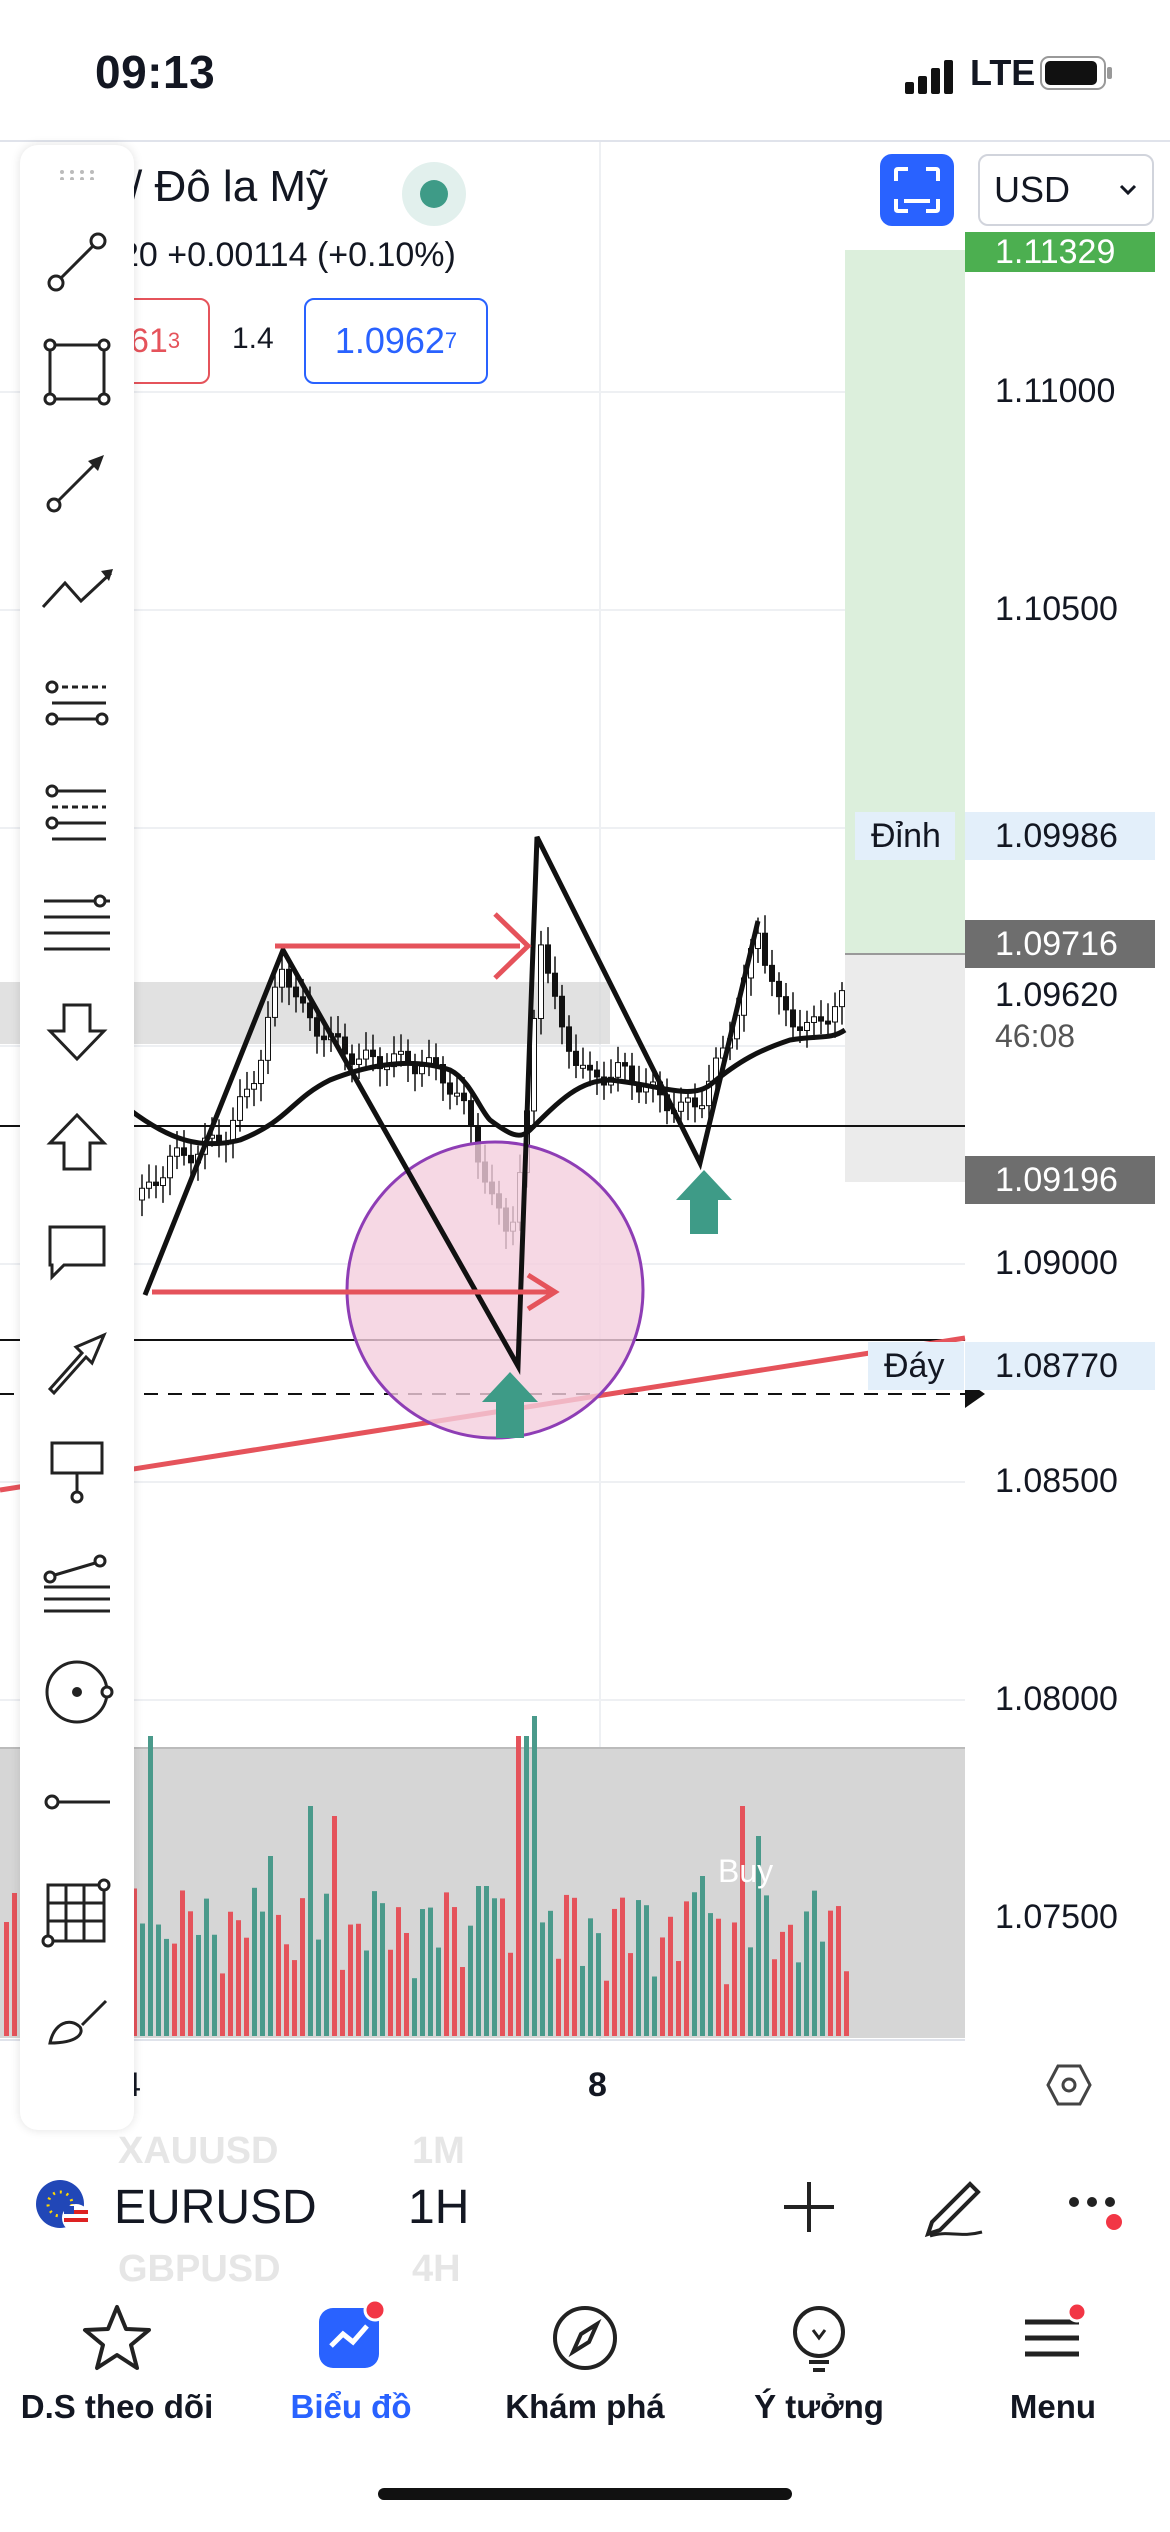 Image resolution: width=1170 pixels, height=2532 pixels. Describe the element at coordinates (215, 2207) in the screenshot. I see `symbol-name: EURUSD` at that location.